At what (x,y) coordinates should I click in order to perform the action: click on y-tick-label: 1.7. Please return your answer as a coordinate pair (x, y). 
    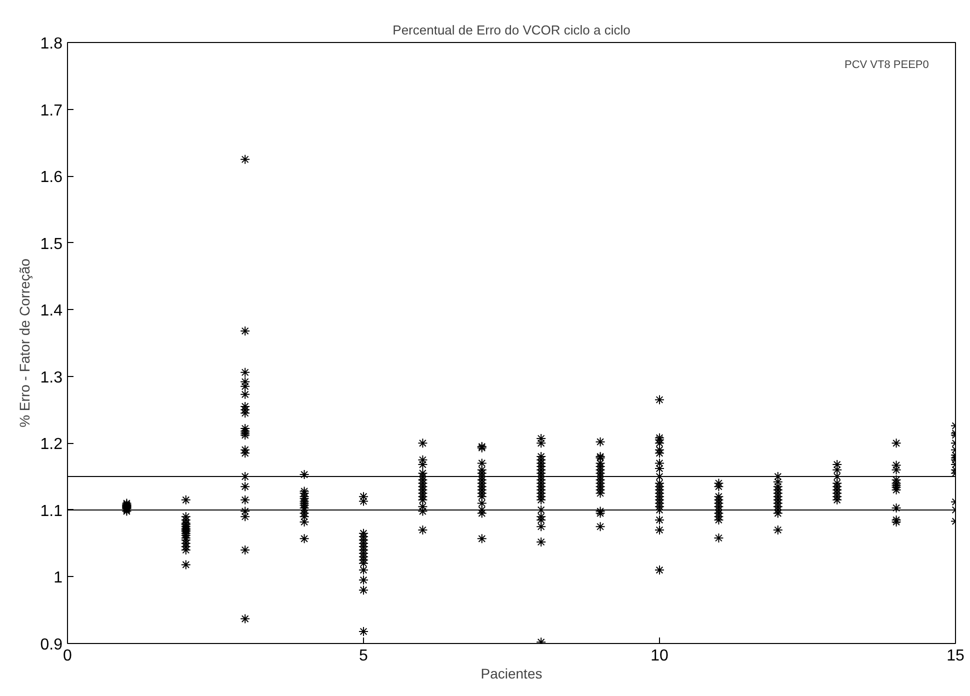
    Looking at the image, I should click on (51, 111).